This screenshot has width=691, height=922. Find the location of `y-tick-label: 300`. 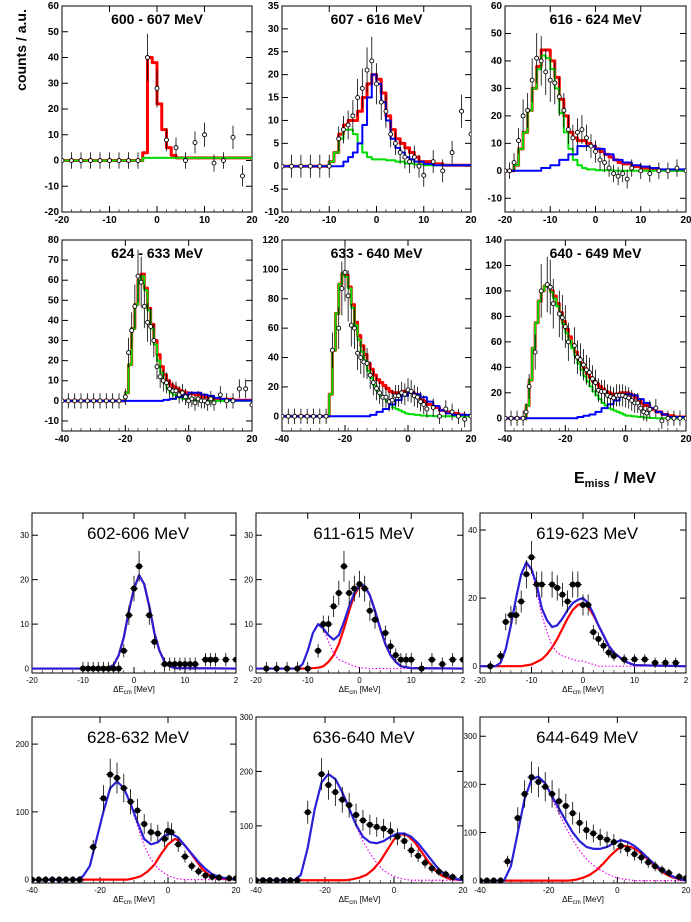

y-tick-label: 300 is located at coordinates (471, 736).